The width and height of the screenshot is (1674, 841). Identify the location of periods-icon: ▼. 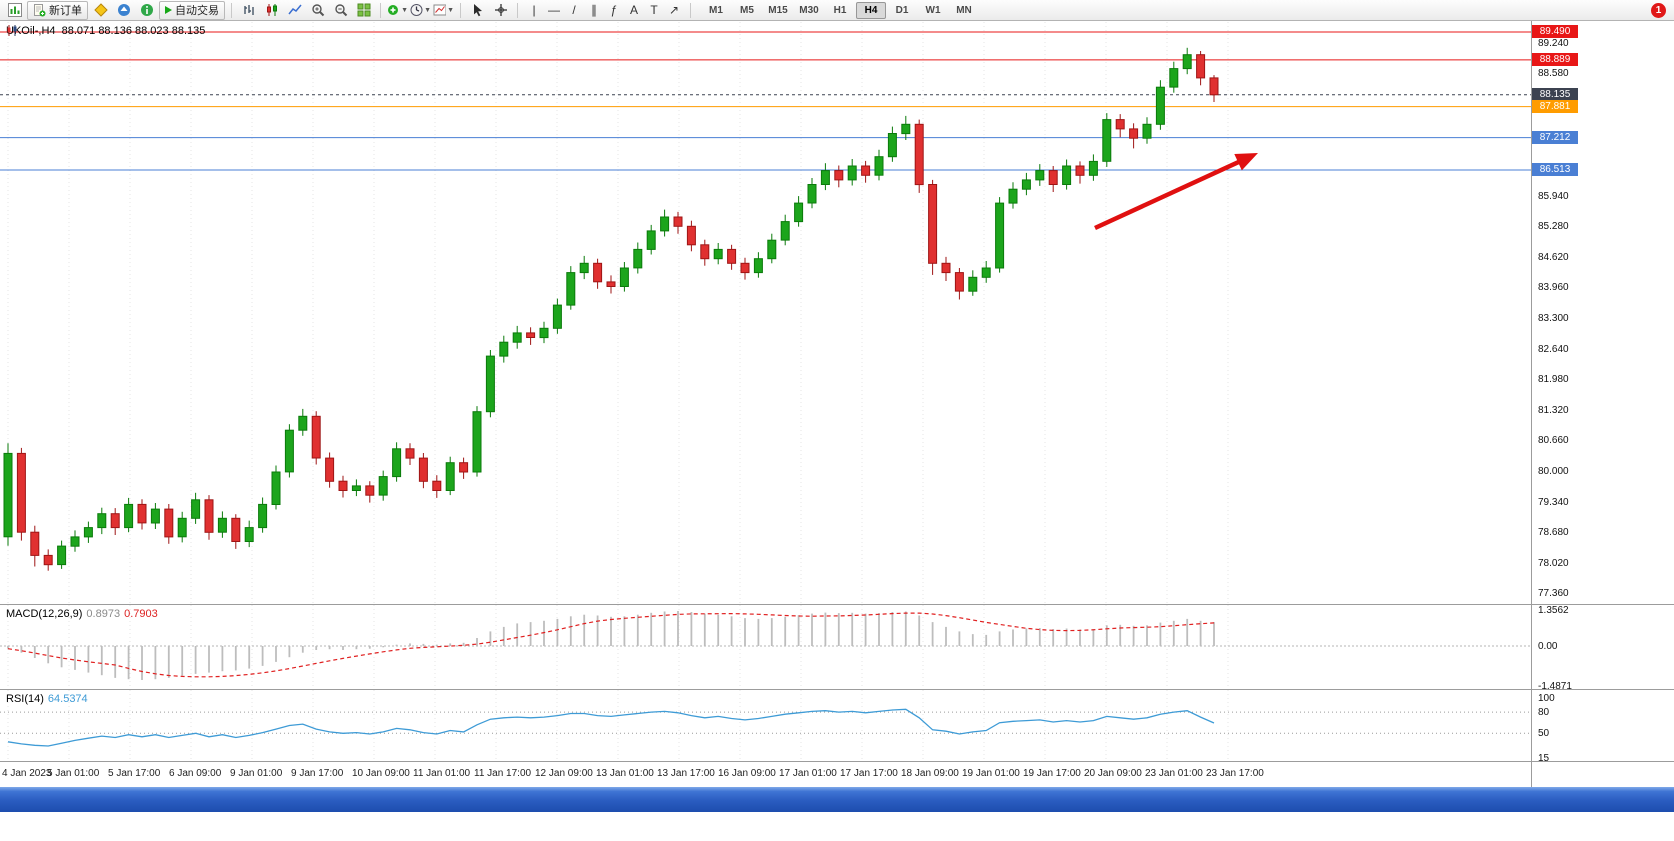
(420, 10).